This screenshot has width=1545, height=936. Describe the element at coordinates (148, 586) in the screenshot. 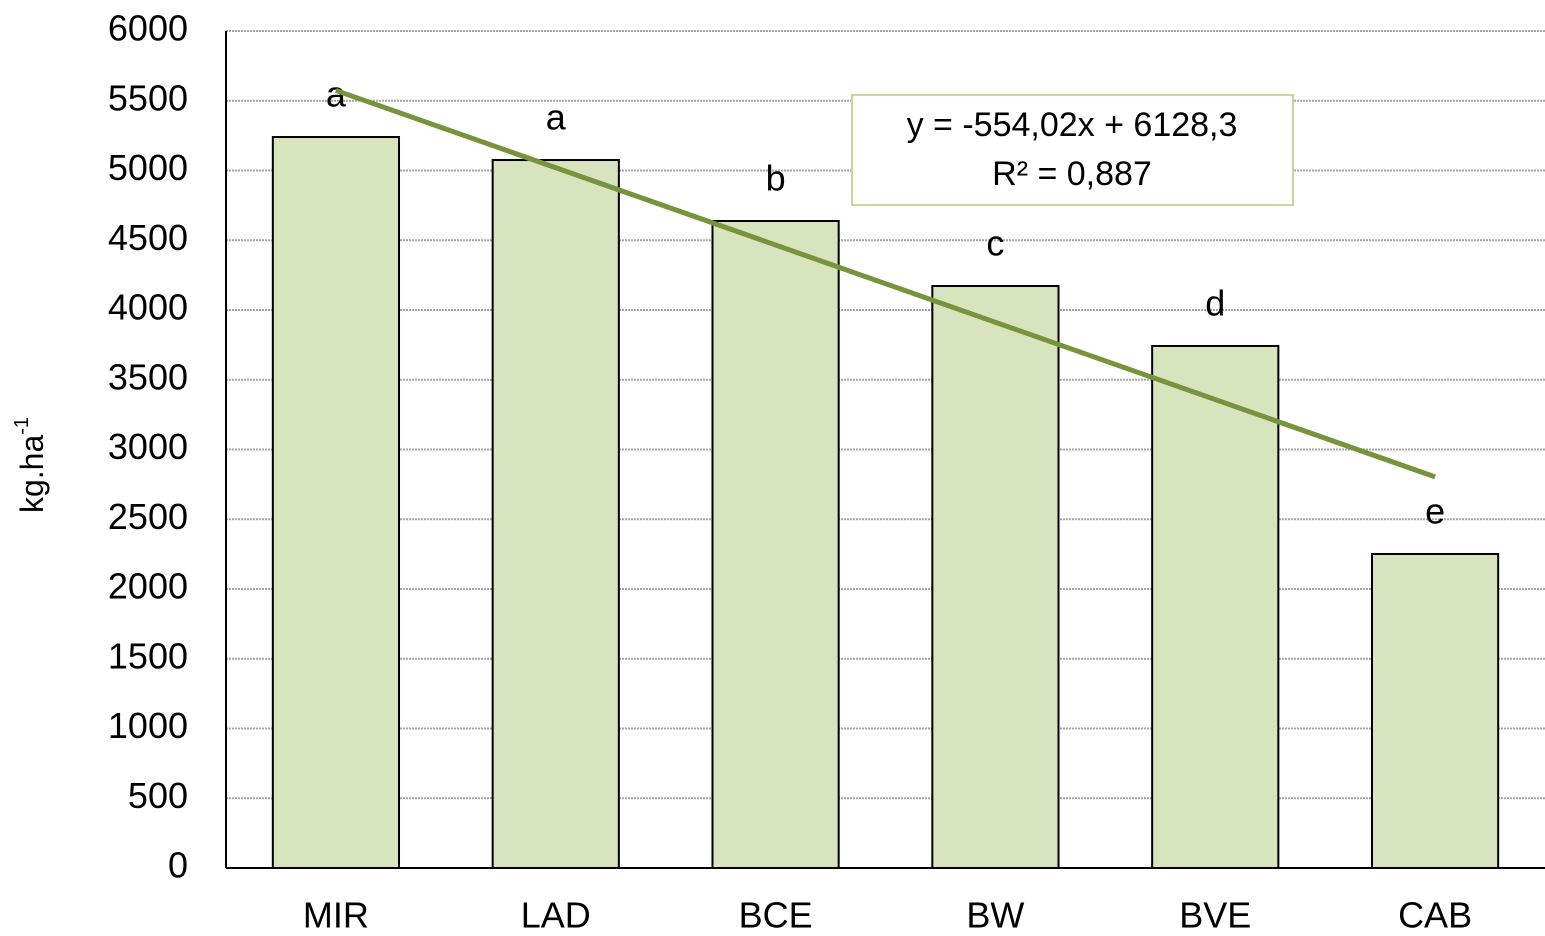

I see `y-tick-label: 2000` at that location.